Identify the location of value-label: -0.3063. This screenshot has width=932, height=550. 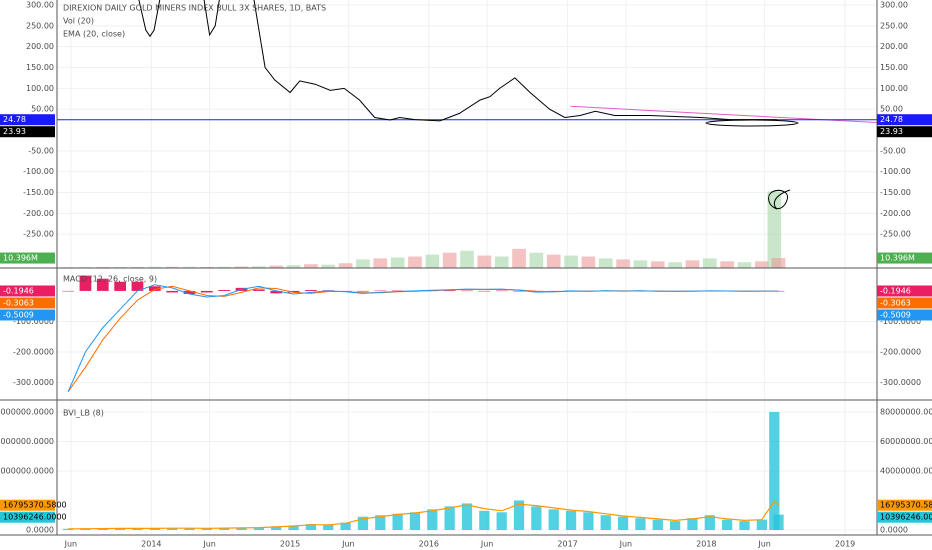
(895, 302).